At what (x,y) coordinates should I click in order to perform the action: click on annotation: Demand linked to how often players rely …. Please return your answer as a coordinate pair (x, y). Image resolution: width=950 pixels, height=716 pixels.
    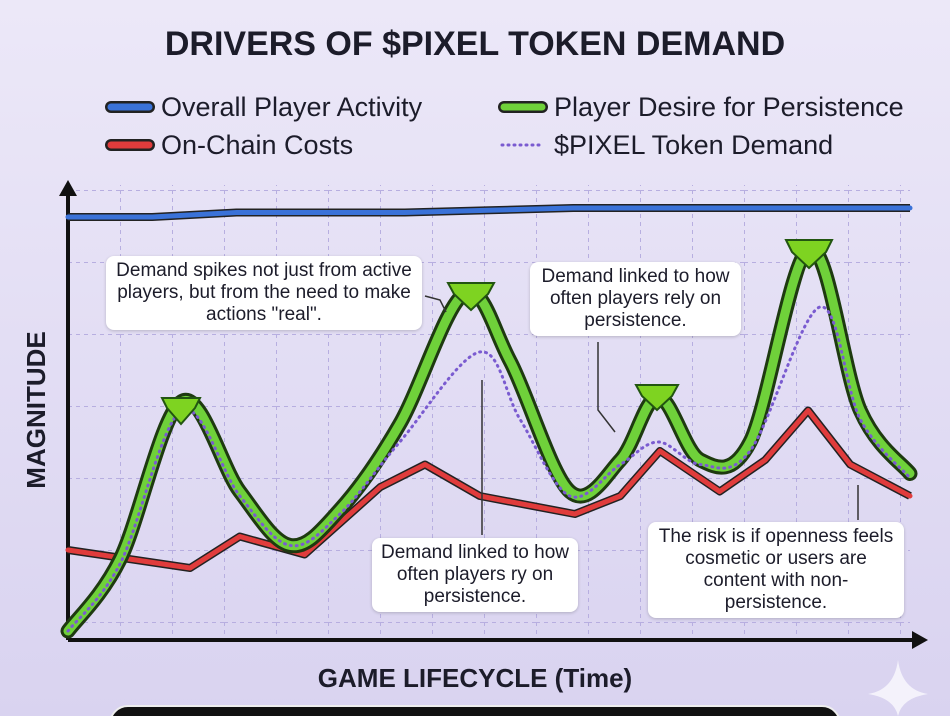
    Looking at the image, I should click on (635, 299).